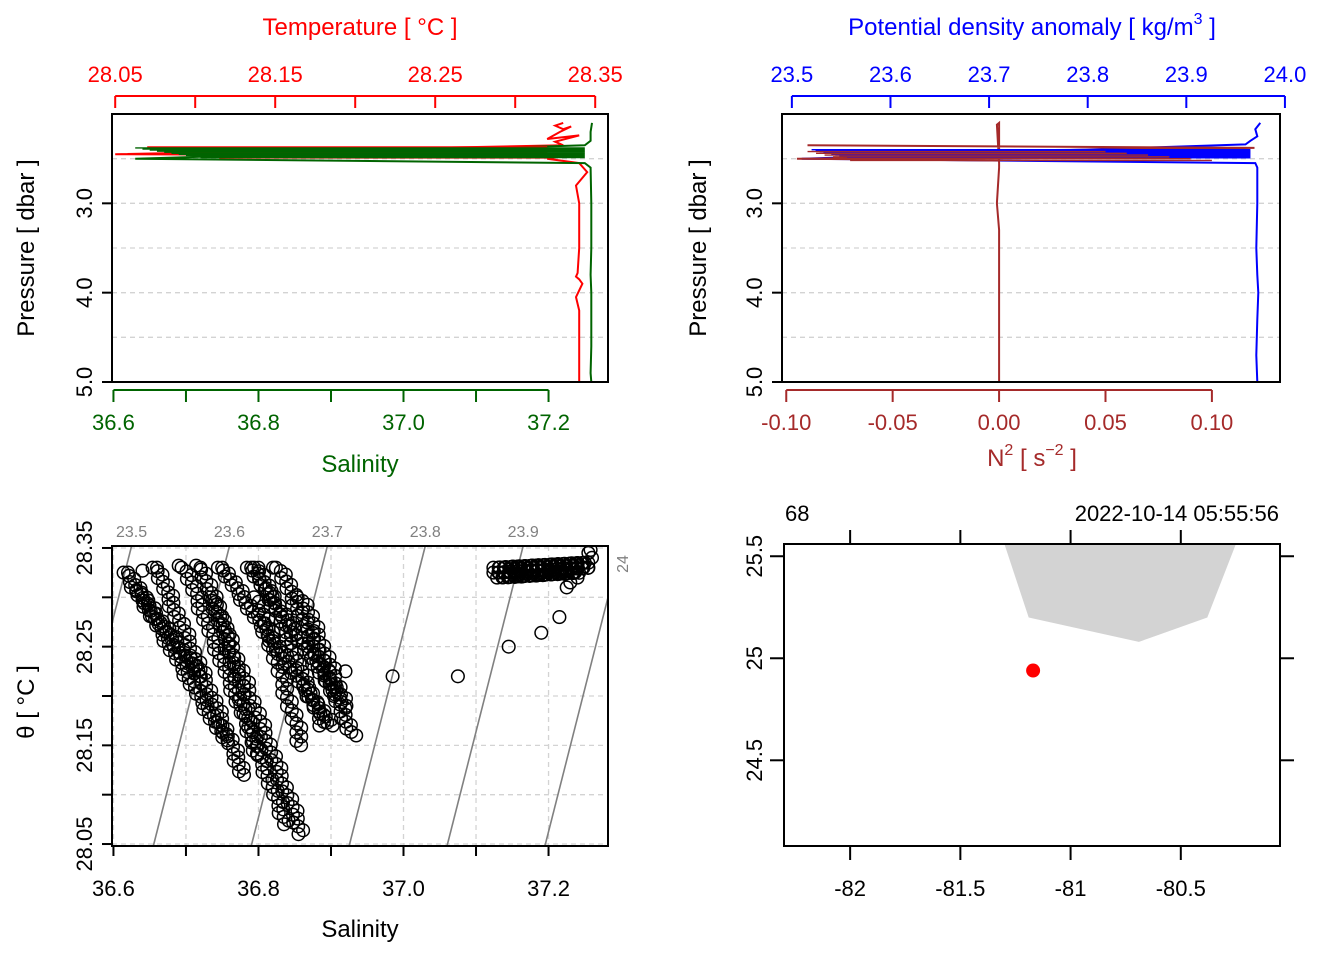 This screenshot has width=1344, height=960. What do you see at coordinates (331, 412) in the screenshot?
I see `bottom-axis-salinity: 36.6 36.8 37.0 37.2` at bounding box center [331, 412].